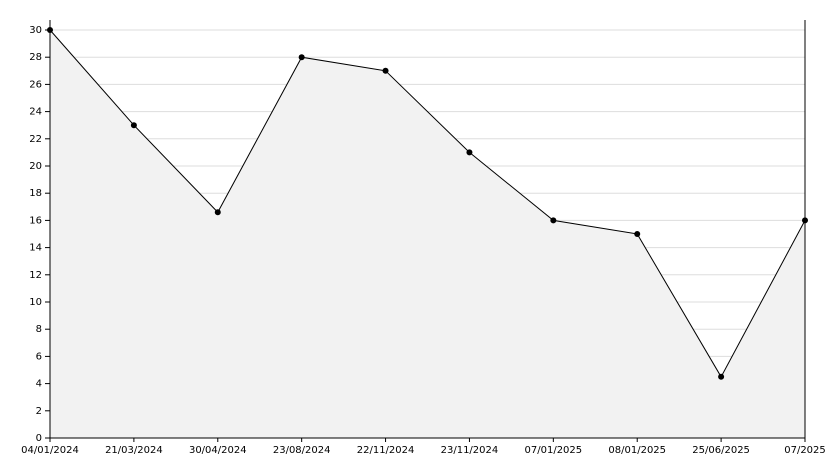 Image resolution: width=834 pixels, height=468 pixels. What do you see at coordinates (218, 450) in the screenshot?
I see `x-tick-label: 30/04/2024` at bounding box center [218, 450].